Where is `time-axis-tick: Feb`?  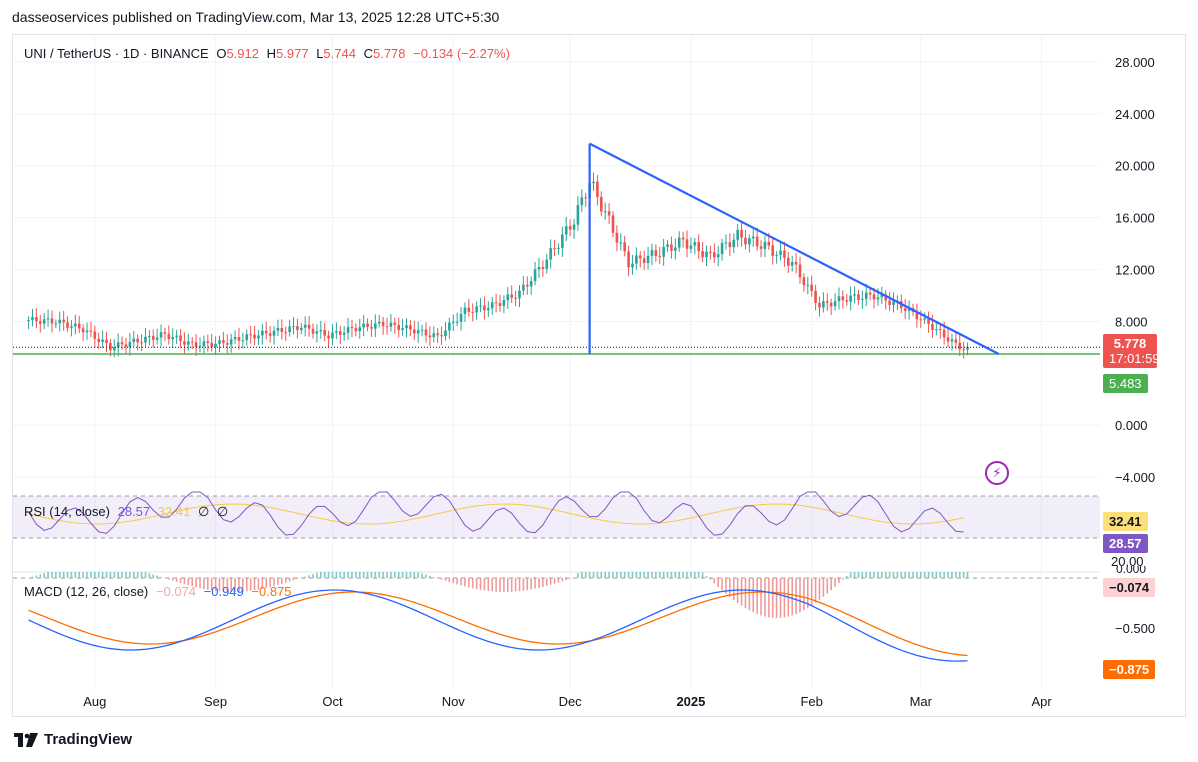
time-axis-tick: Feb is located at coordinates (811, 701).